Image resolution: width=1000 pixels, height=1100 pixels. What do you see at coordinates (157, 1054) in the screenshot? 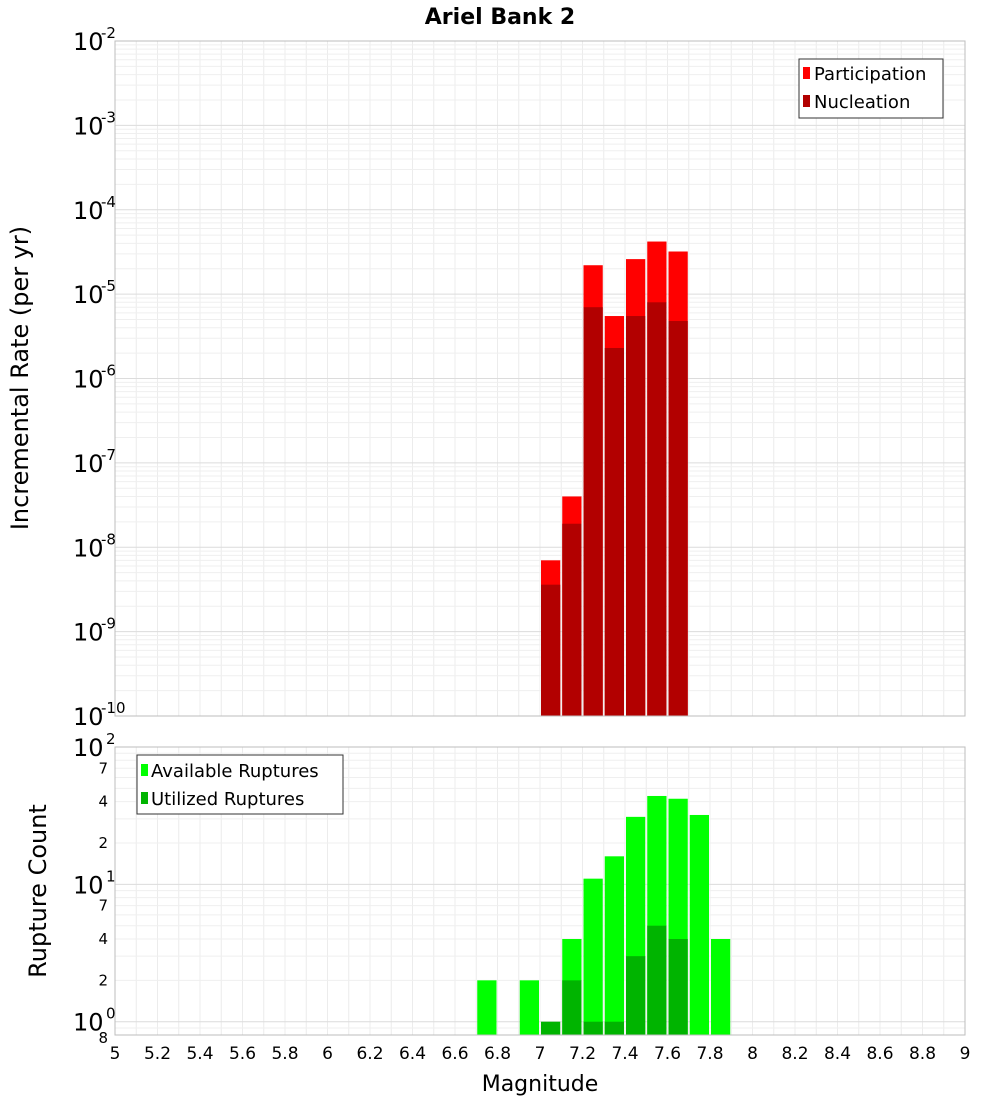
I see `x-tick-label: 5.2` at bounding box center [157, 1054].